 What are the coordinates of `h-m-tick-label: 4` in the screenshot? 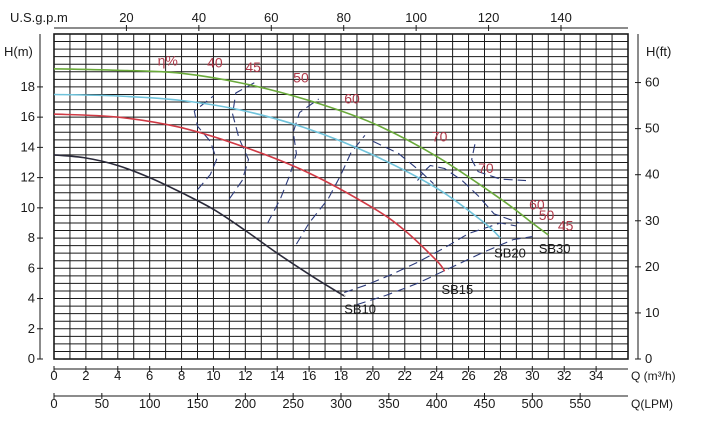 It's located at (31, 298).